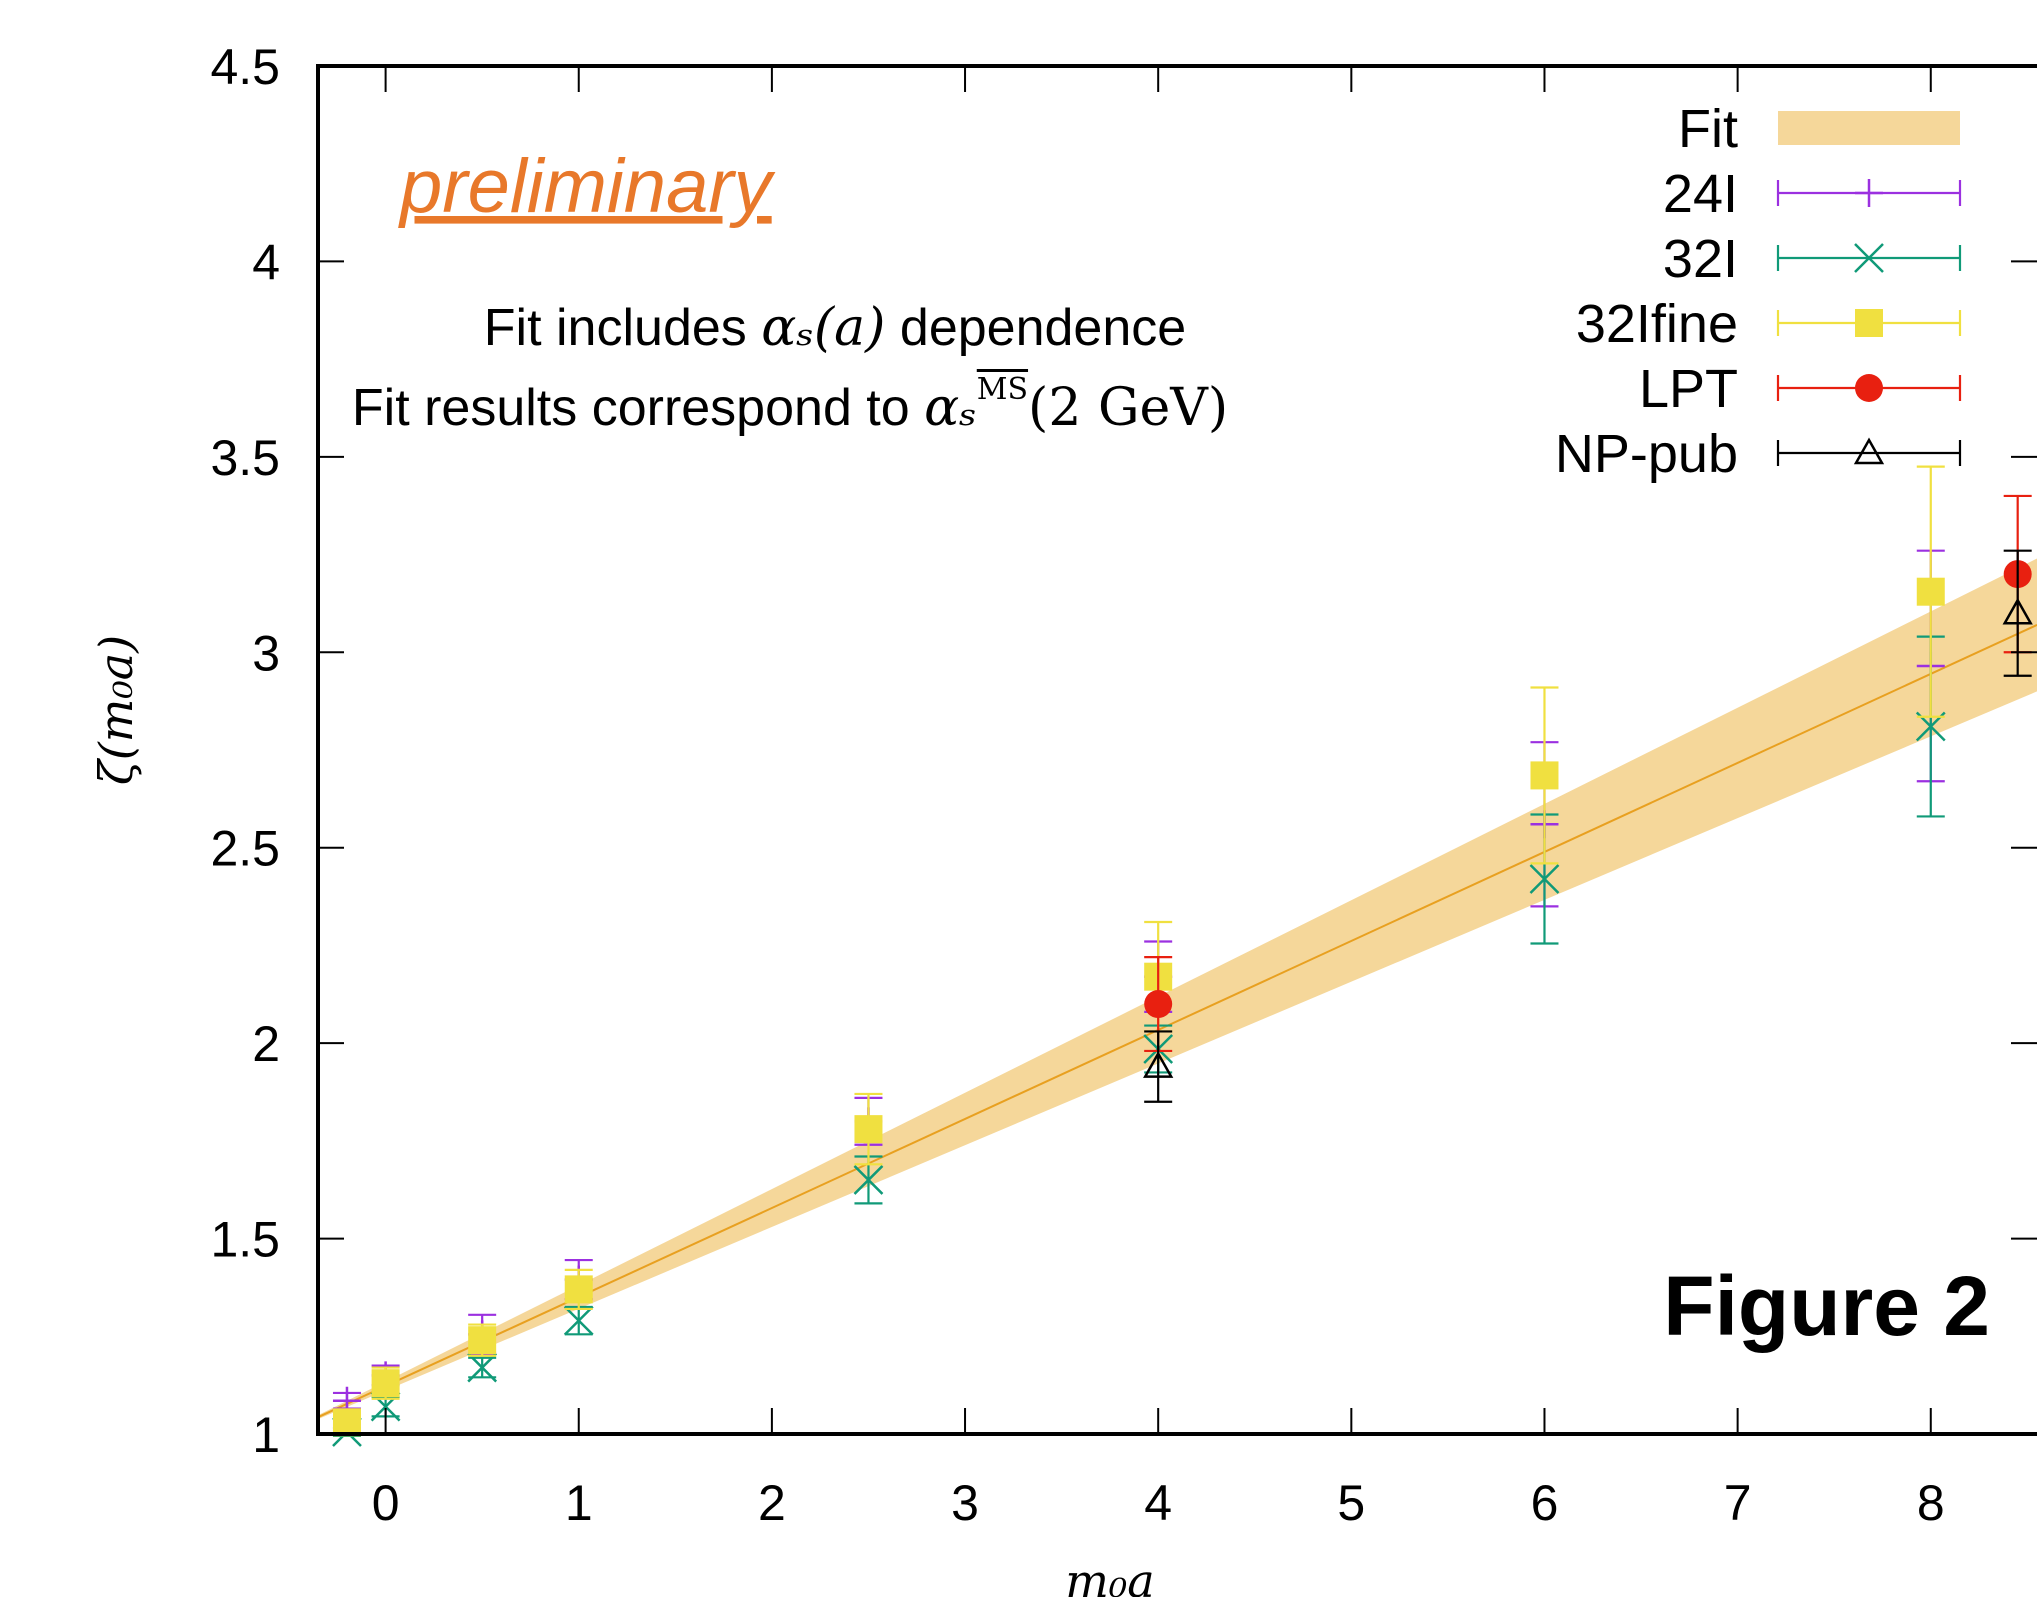 Image resolution: width=2037 pixels, height=1597 pixels. I want to click on note-line-2: Fit results correspond to αₛMS(2 GeV), so click(790, 405).